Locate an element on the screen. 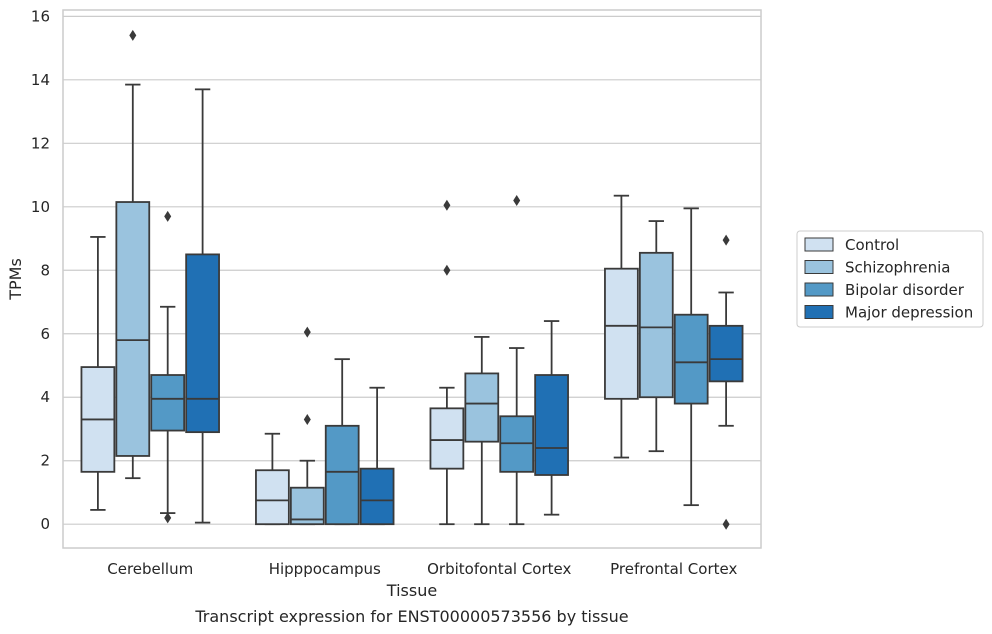 This screenshot has height=634, width=992. x-axis-label: Tissue is located at coordinates (411, 590).